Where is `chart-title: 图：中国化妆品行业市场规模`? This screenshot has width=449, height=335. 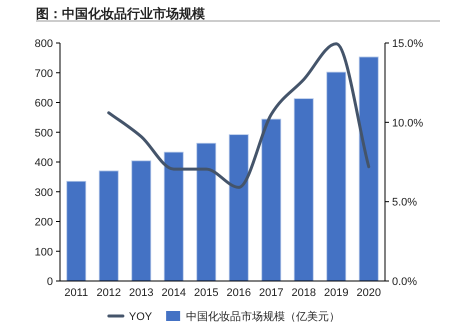
chart-title: 图：中国化妆品行业市场规模 is located at coordinates (120, 13).